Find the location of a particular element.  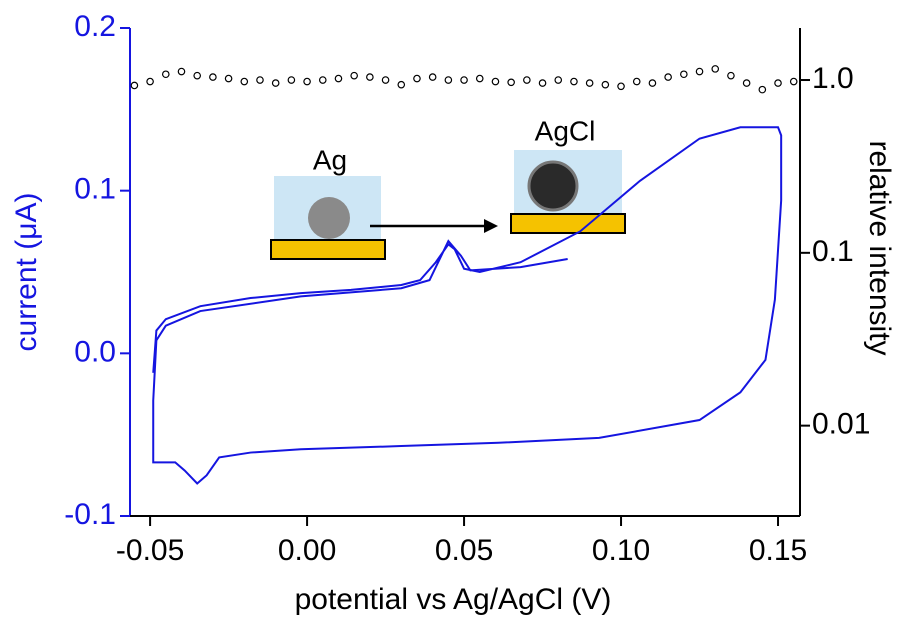

x-axis-label: potential vs Ag/AgCl (V) is located at coordinates (453, 599).